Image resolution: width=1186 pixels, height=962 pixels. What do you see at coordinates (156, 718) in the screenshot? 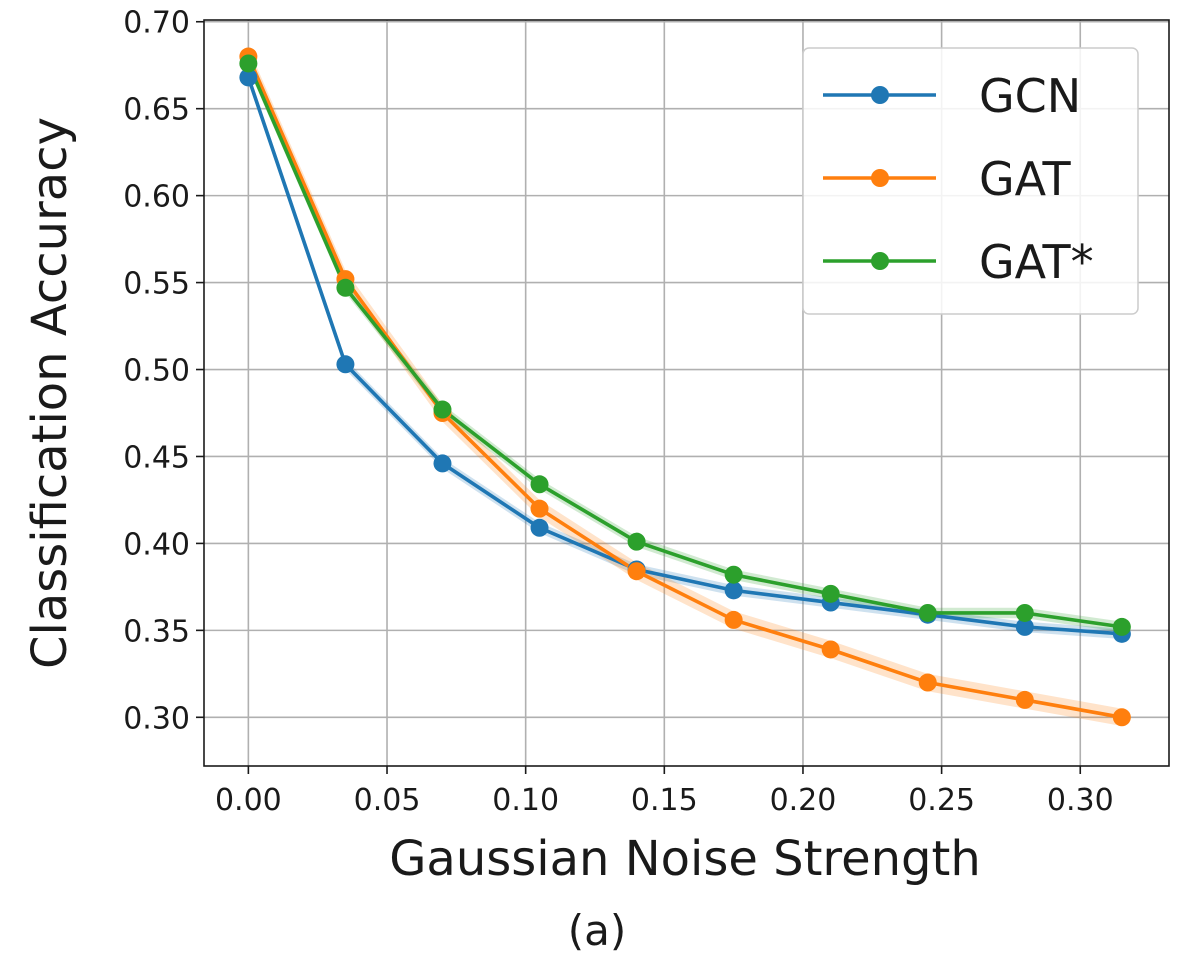
I see `y-tick-label: 0.30` at bounding box center [156, 718].